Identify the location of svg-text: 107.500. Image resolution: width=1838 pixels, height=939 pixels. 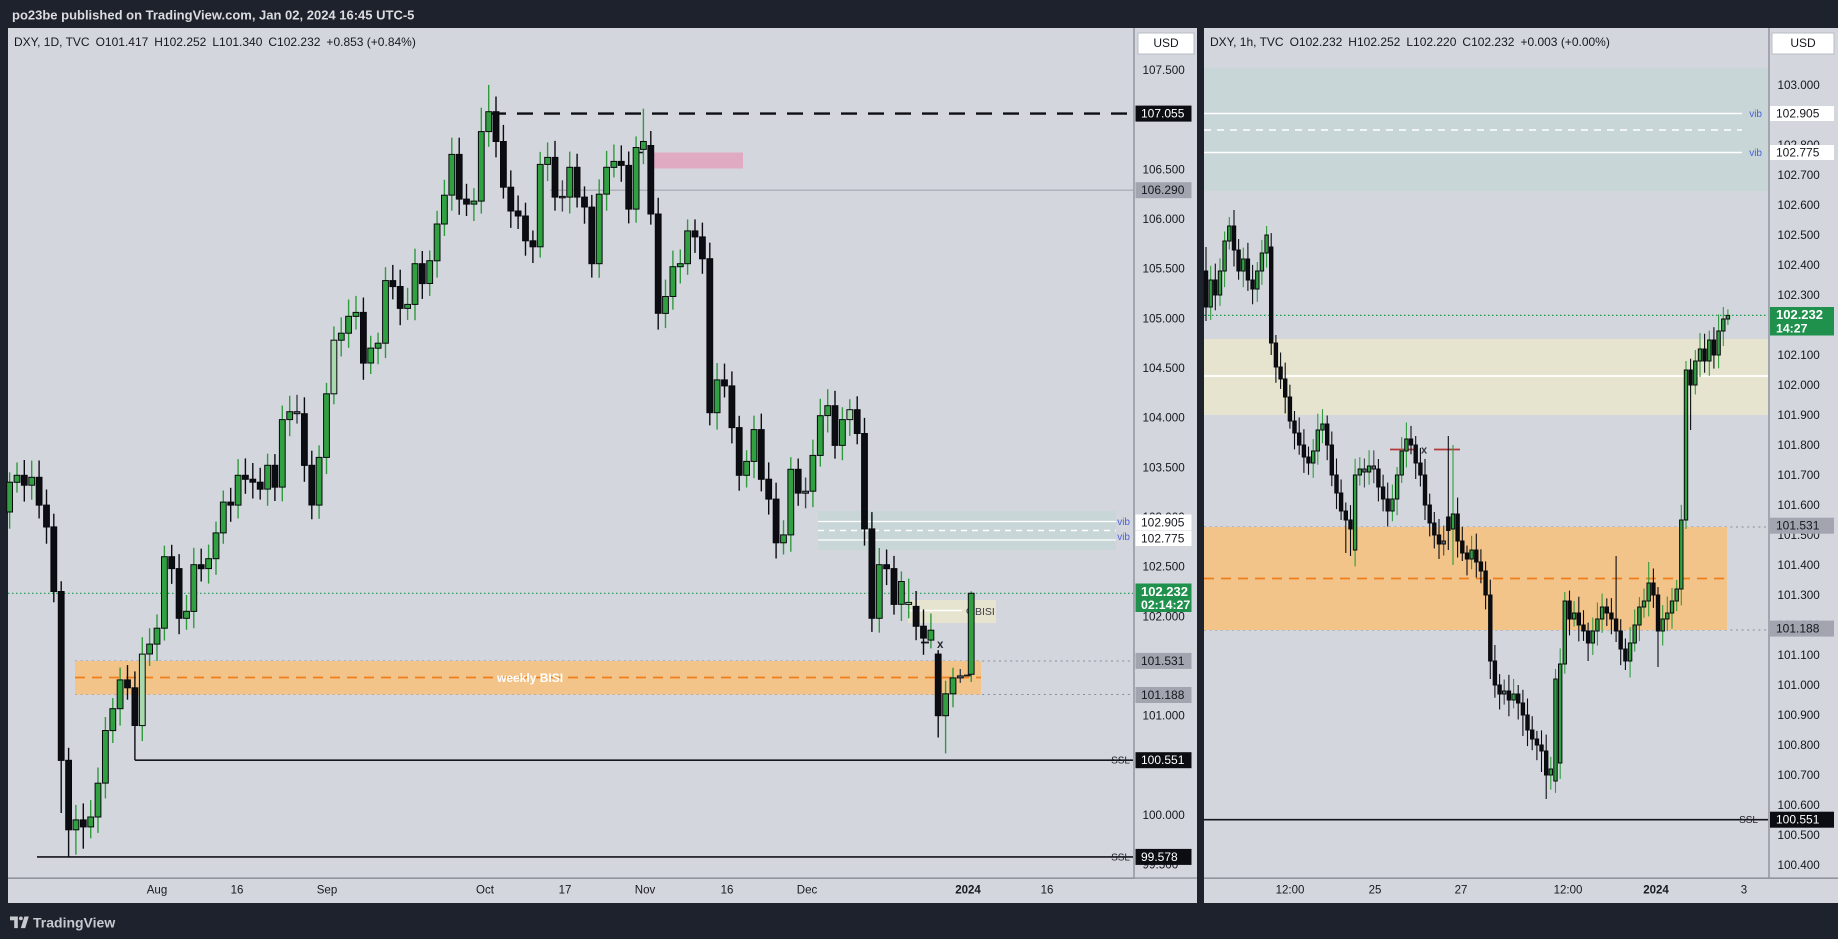
(1164, 70).